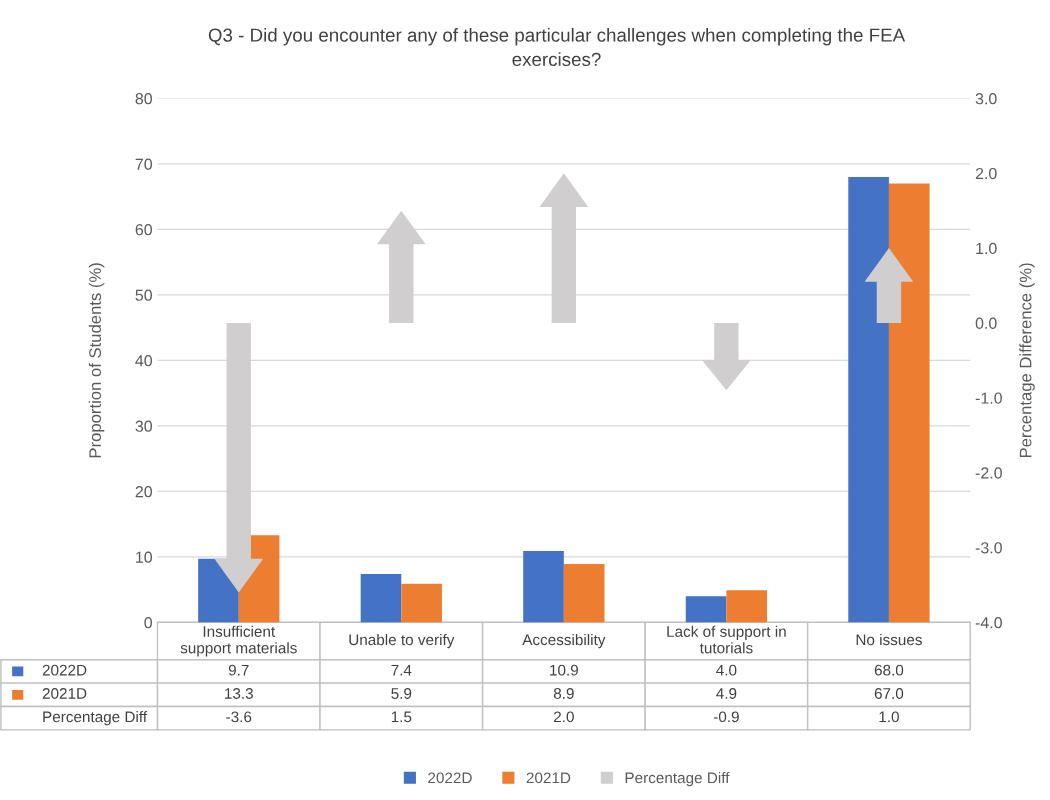  What do you see at coordinates (401, 717) in the screenshot?
I see `data-label: 1.5` at bounding box center [401, 717].